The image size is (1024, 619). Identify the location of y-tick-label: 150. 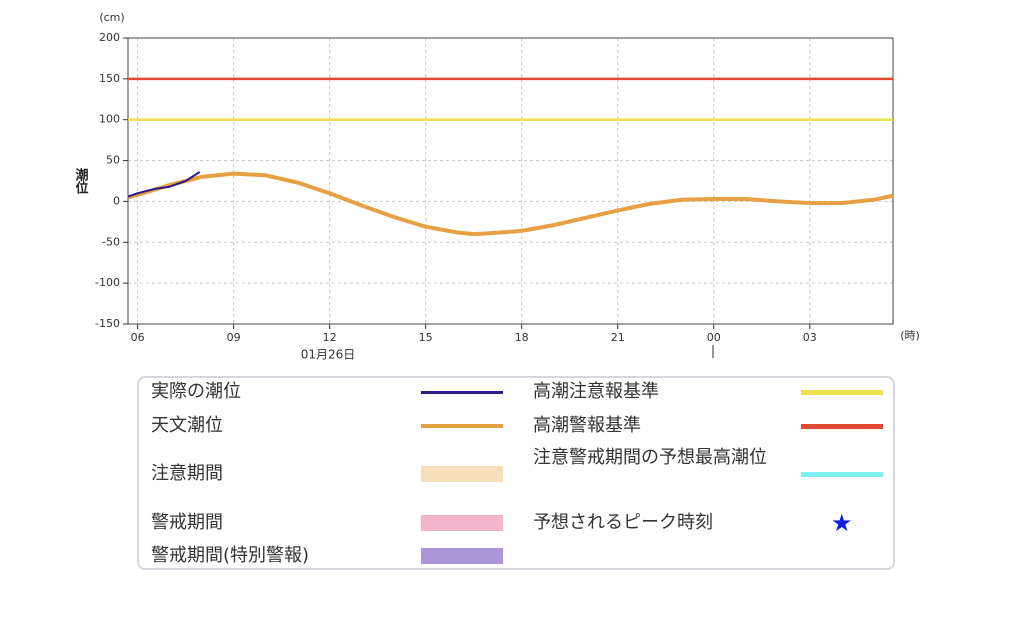
(109, 78).